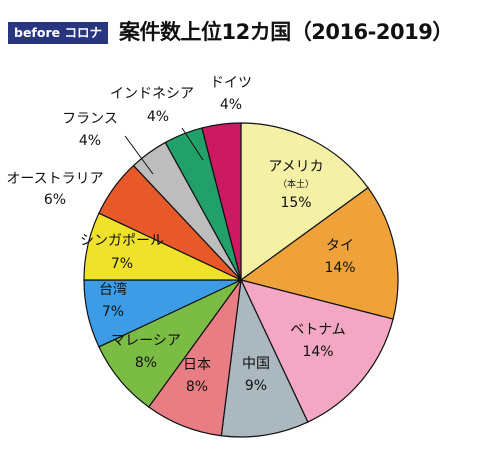 Image resolution: width=480 pixels, height=450 pixels. I want to click on pie-slice-ベトナム, so click(316, 351).